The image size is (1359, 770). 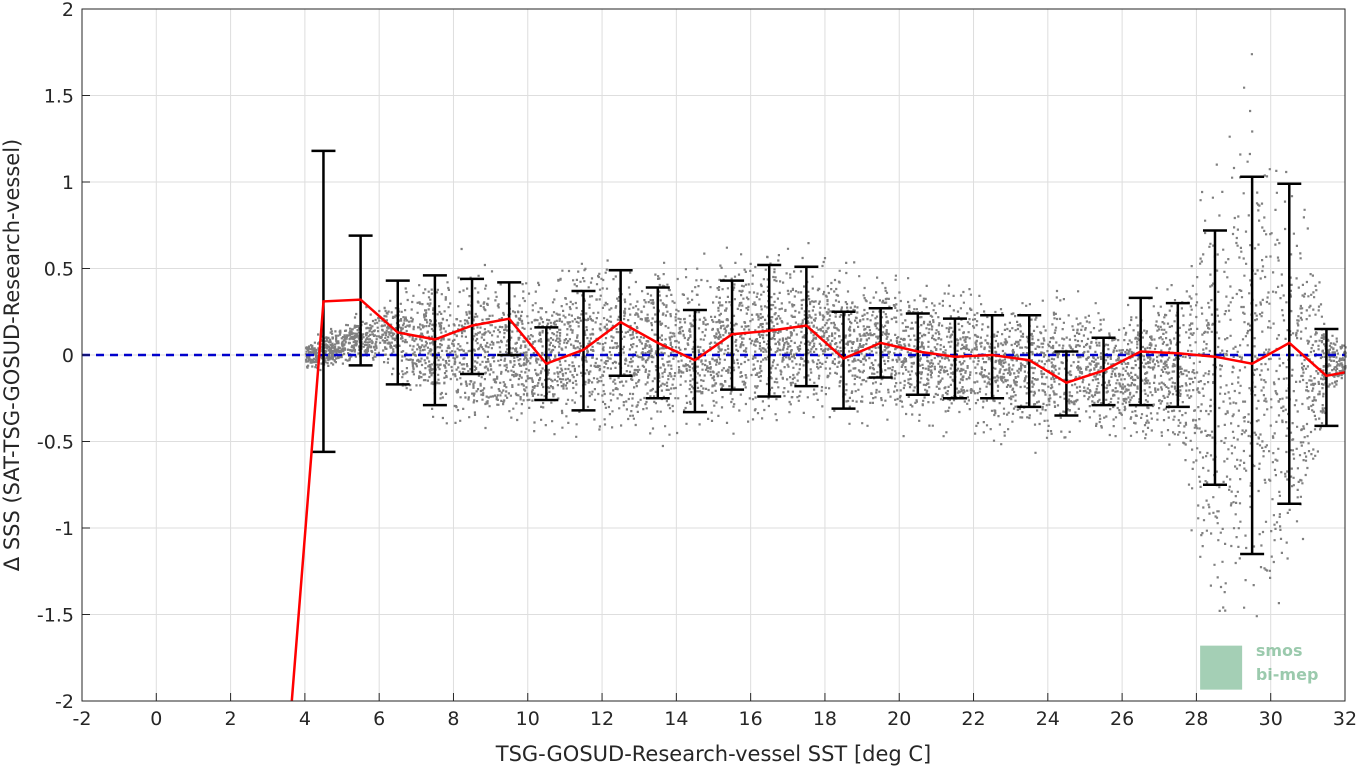 What do you see at coordinates (1048, 719) in the screenshot?
I see `x-tick-label: 24` at bounding box center [1048, 719].